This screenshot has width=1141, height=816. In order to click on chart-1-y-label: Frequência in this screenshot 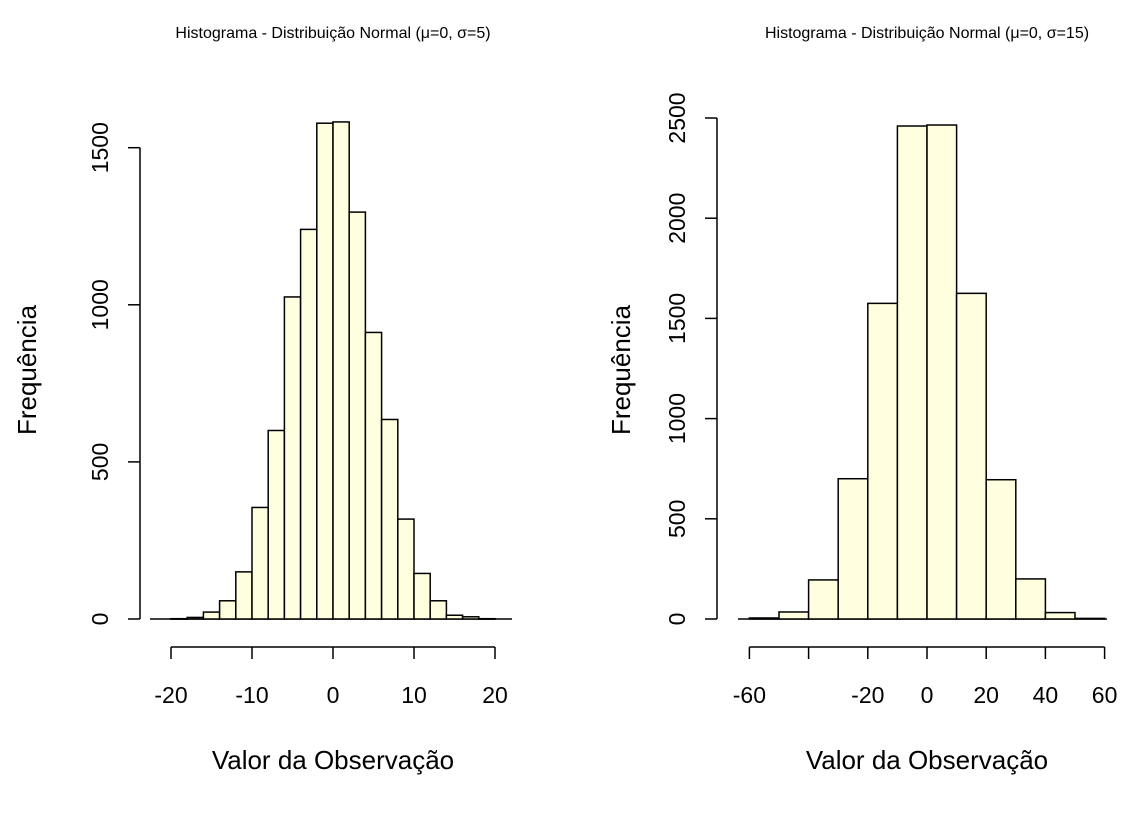, I will do `click(27, 369)`.